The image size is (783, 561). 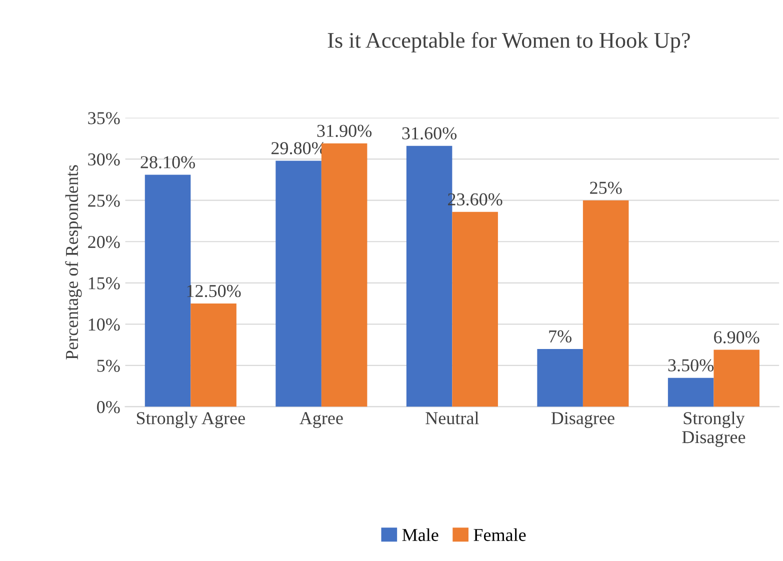 What do you see at coordinates (606, 188) in the screenshot?
I see `data-label: 25%` at bounding box center [606, 188].